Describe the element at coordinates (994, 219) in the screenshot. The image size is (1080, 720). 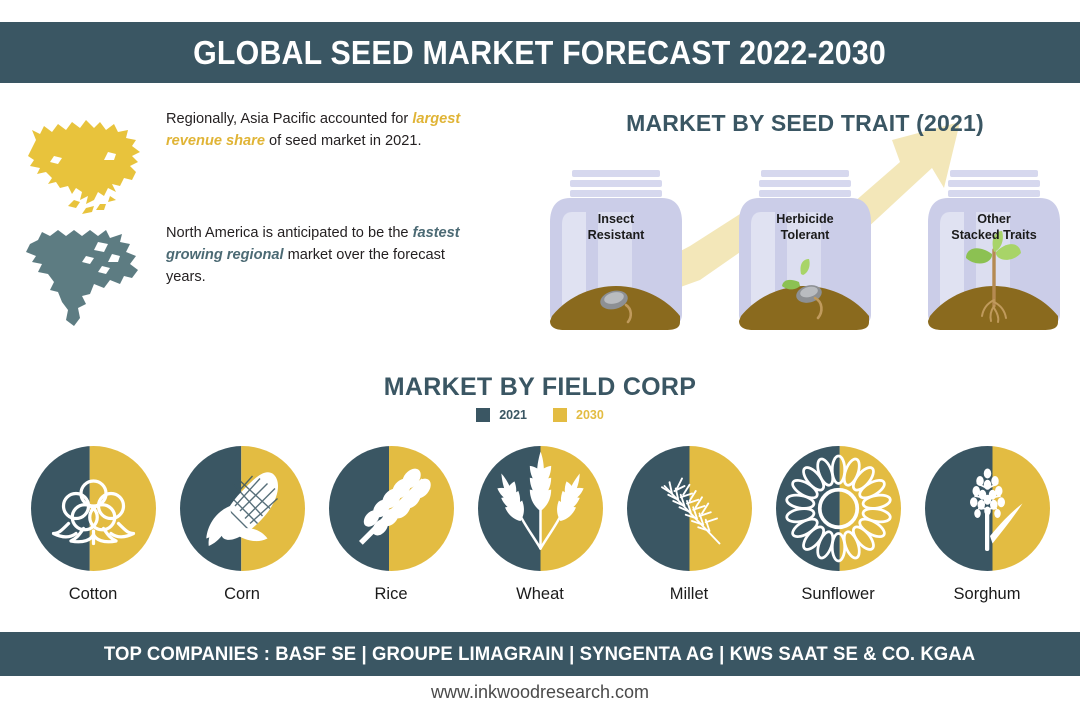
I see `jar-label-line1: Other` at that location.